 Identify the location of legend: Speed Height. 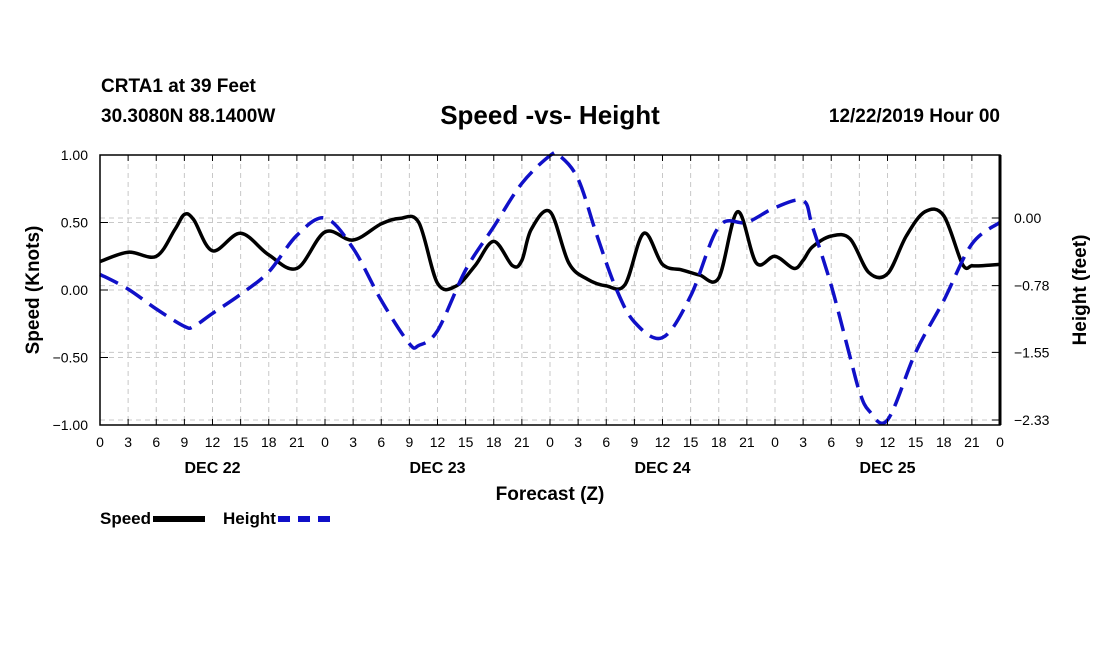
(215, 519).